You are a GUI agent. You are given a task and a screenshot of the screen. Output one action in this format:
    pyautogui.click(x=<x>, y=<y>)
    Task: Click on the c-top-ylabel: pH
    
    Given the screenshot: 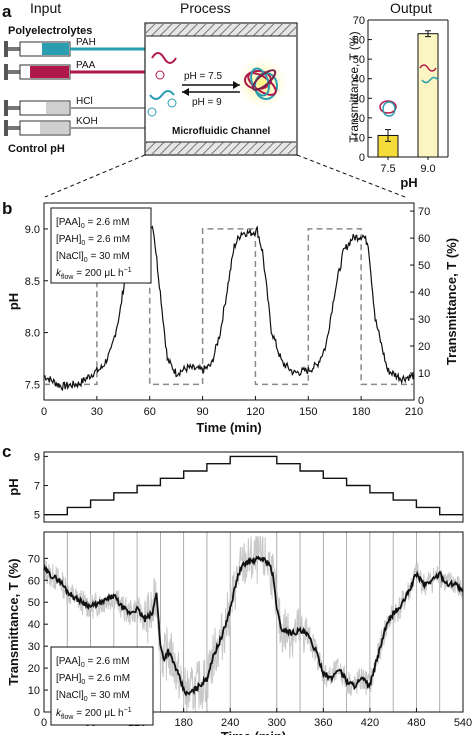 What is the action you would take?
    pyautogui.click(x=13, y=486)
    